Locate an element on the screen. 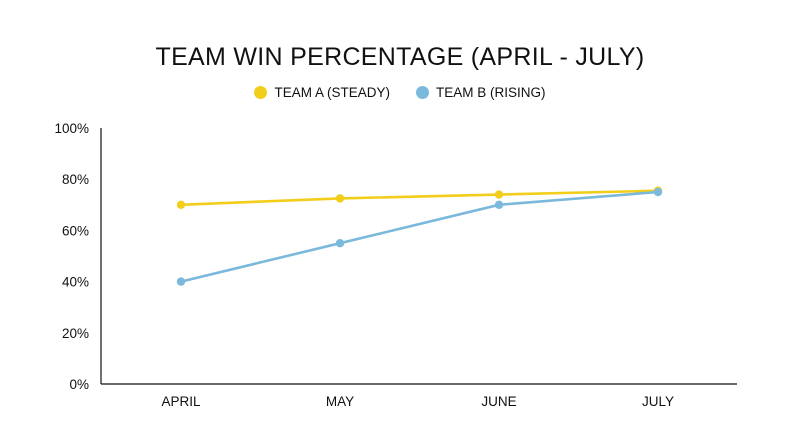  series-points is located at coordinates (419, 236).